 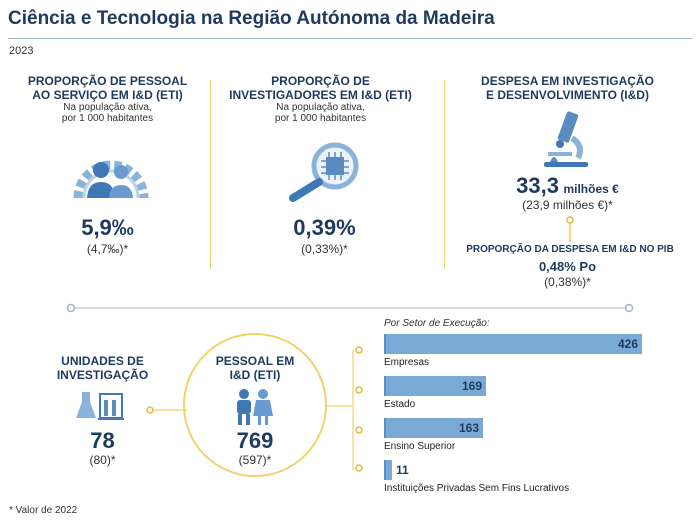 What do you see at coordinates (107, 81) in the screenshot?
I see `card-pessoal-title-1: PROPORÇÃO DE PESSOAL` at bounding box center [107, 81].